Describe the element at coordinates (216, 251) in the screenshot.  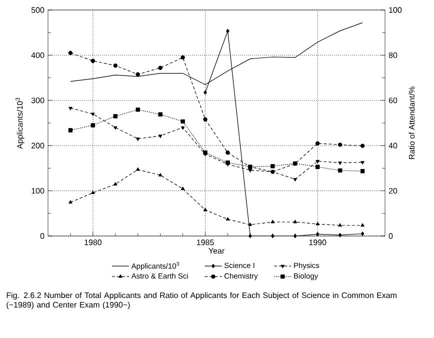
I see `x-axis-title: Year` at that location.